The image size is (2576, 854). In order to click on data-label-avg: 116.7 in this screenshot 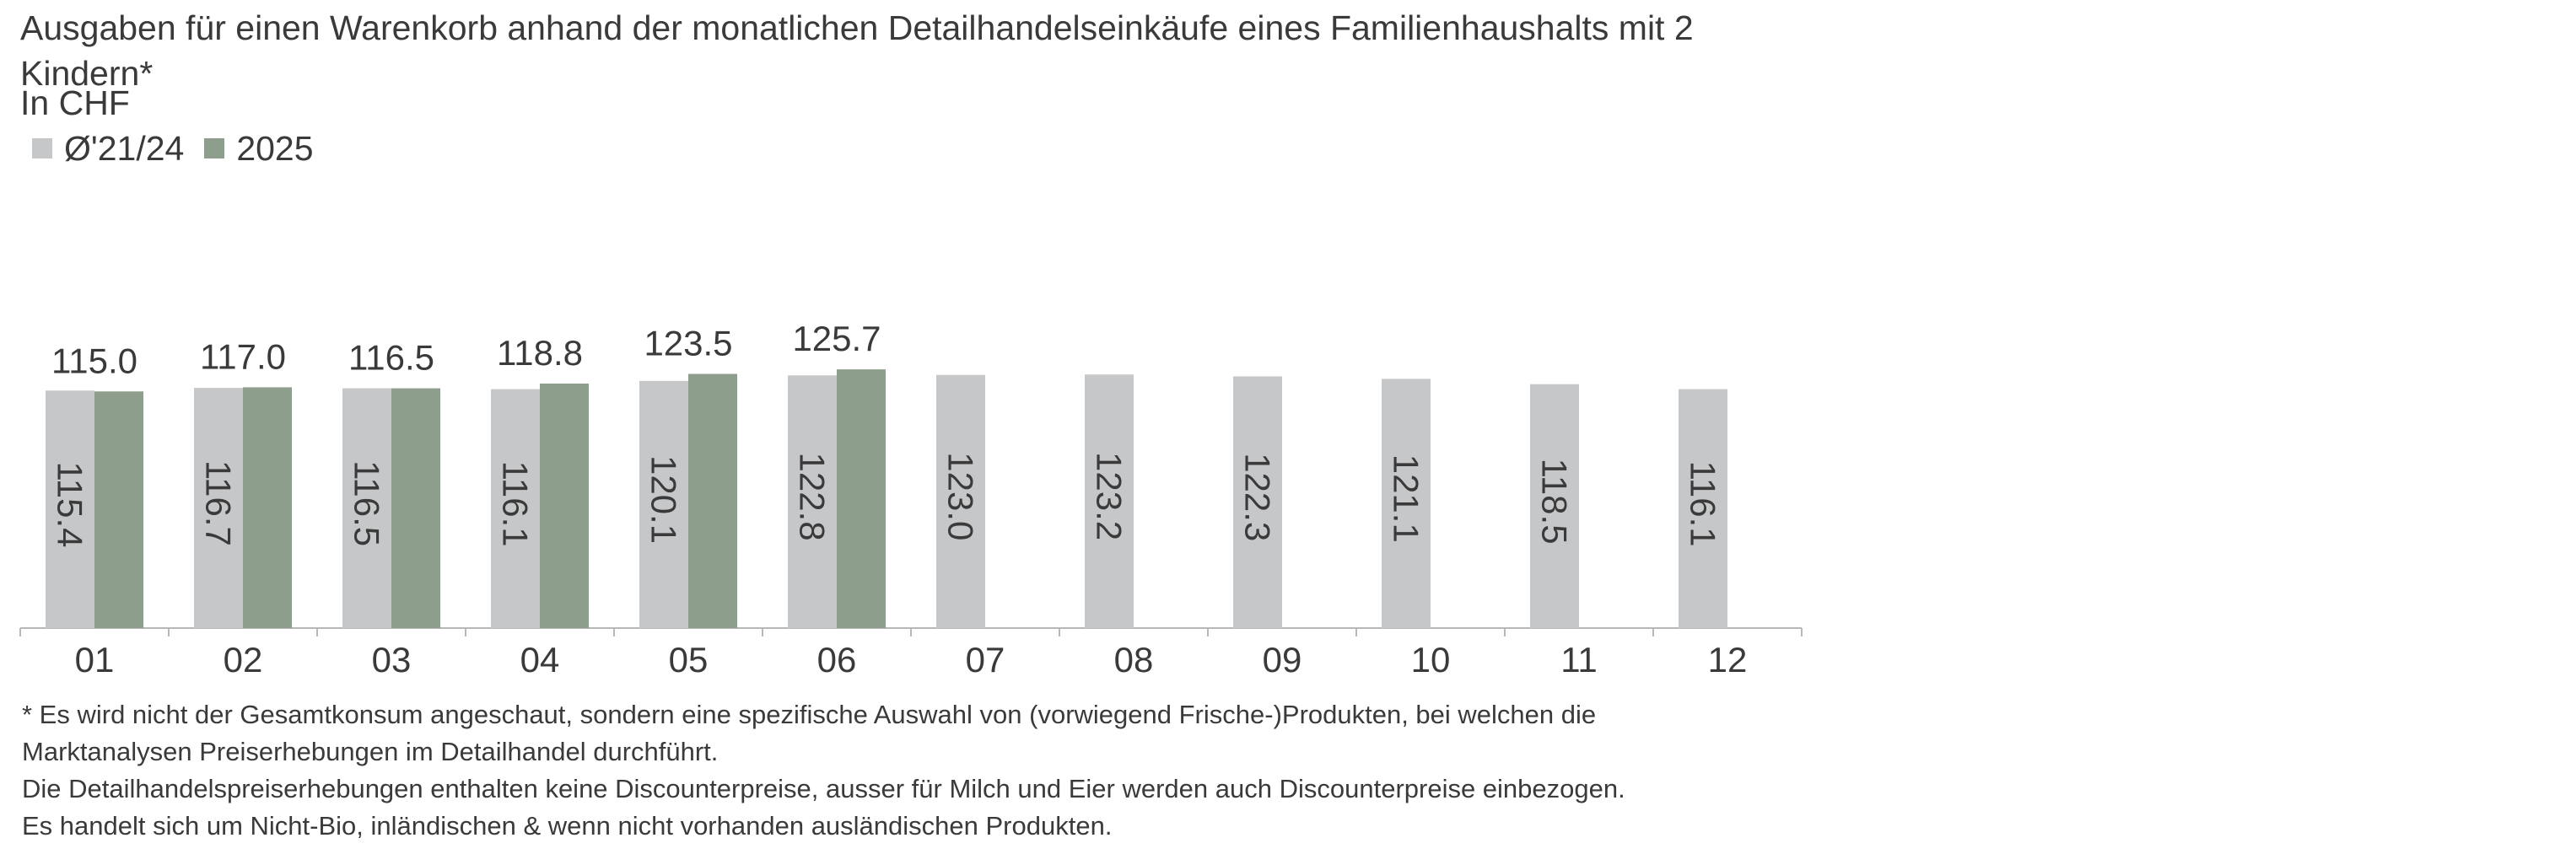, I will do `click(219, 503)`.